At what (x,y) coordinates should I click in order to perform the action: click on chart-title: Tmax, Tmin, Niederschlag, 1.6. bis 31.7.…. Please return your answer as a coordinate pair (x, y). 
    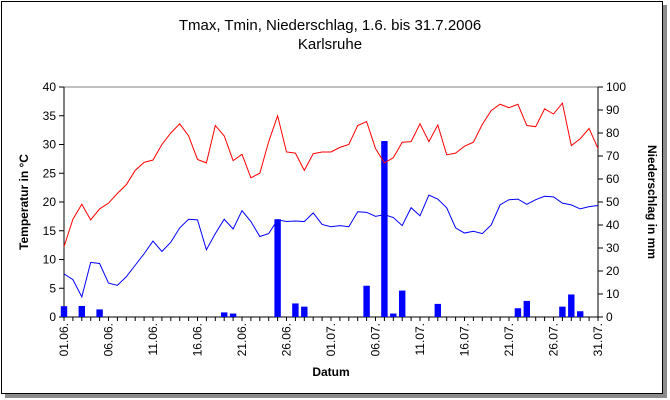
    Looking at the image, I should click on (330, 25).